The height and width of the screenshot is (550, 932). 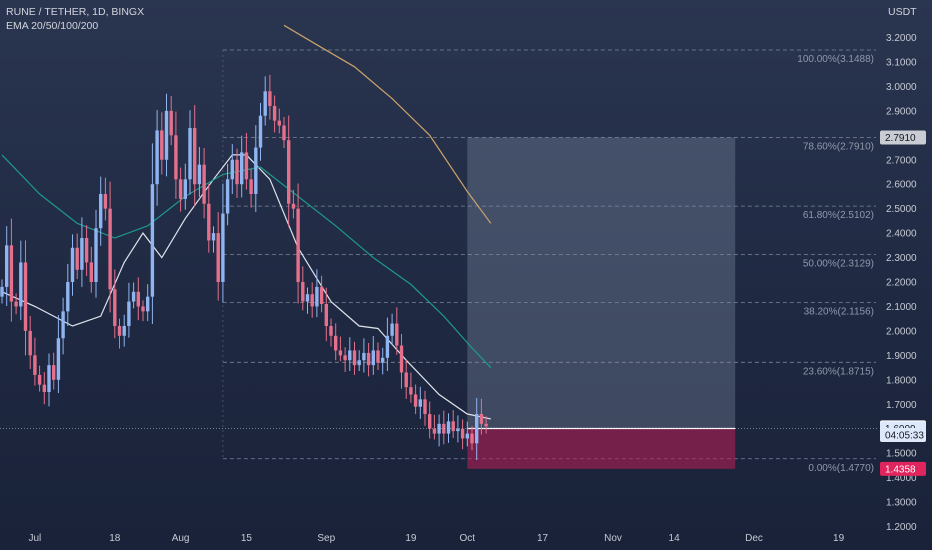 What do you see at coordinates (901, 356) in the screenshot?
I see `y-tick-label: 1.9000` at bounding box center [901, 356].